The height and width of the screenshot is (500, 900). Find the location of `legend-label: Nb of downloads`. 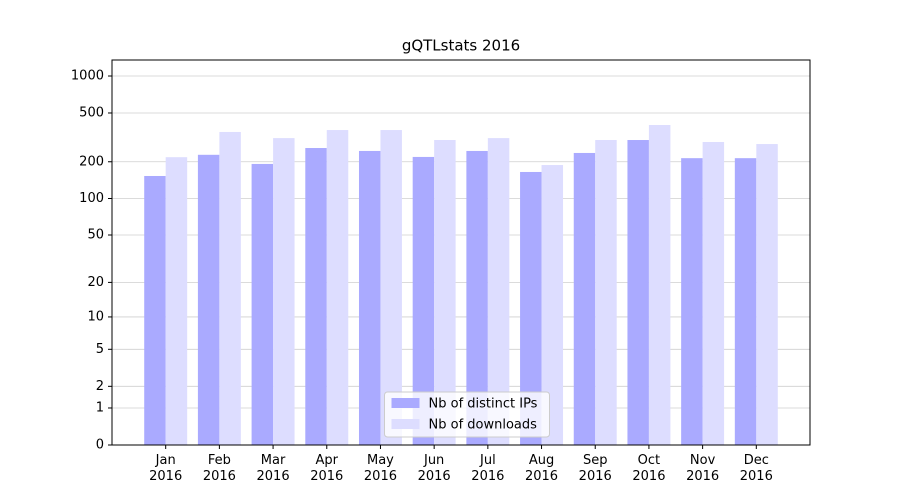

legend-label: Nb of downloads is located at coordinates (483, 425).